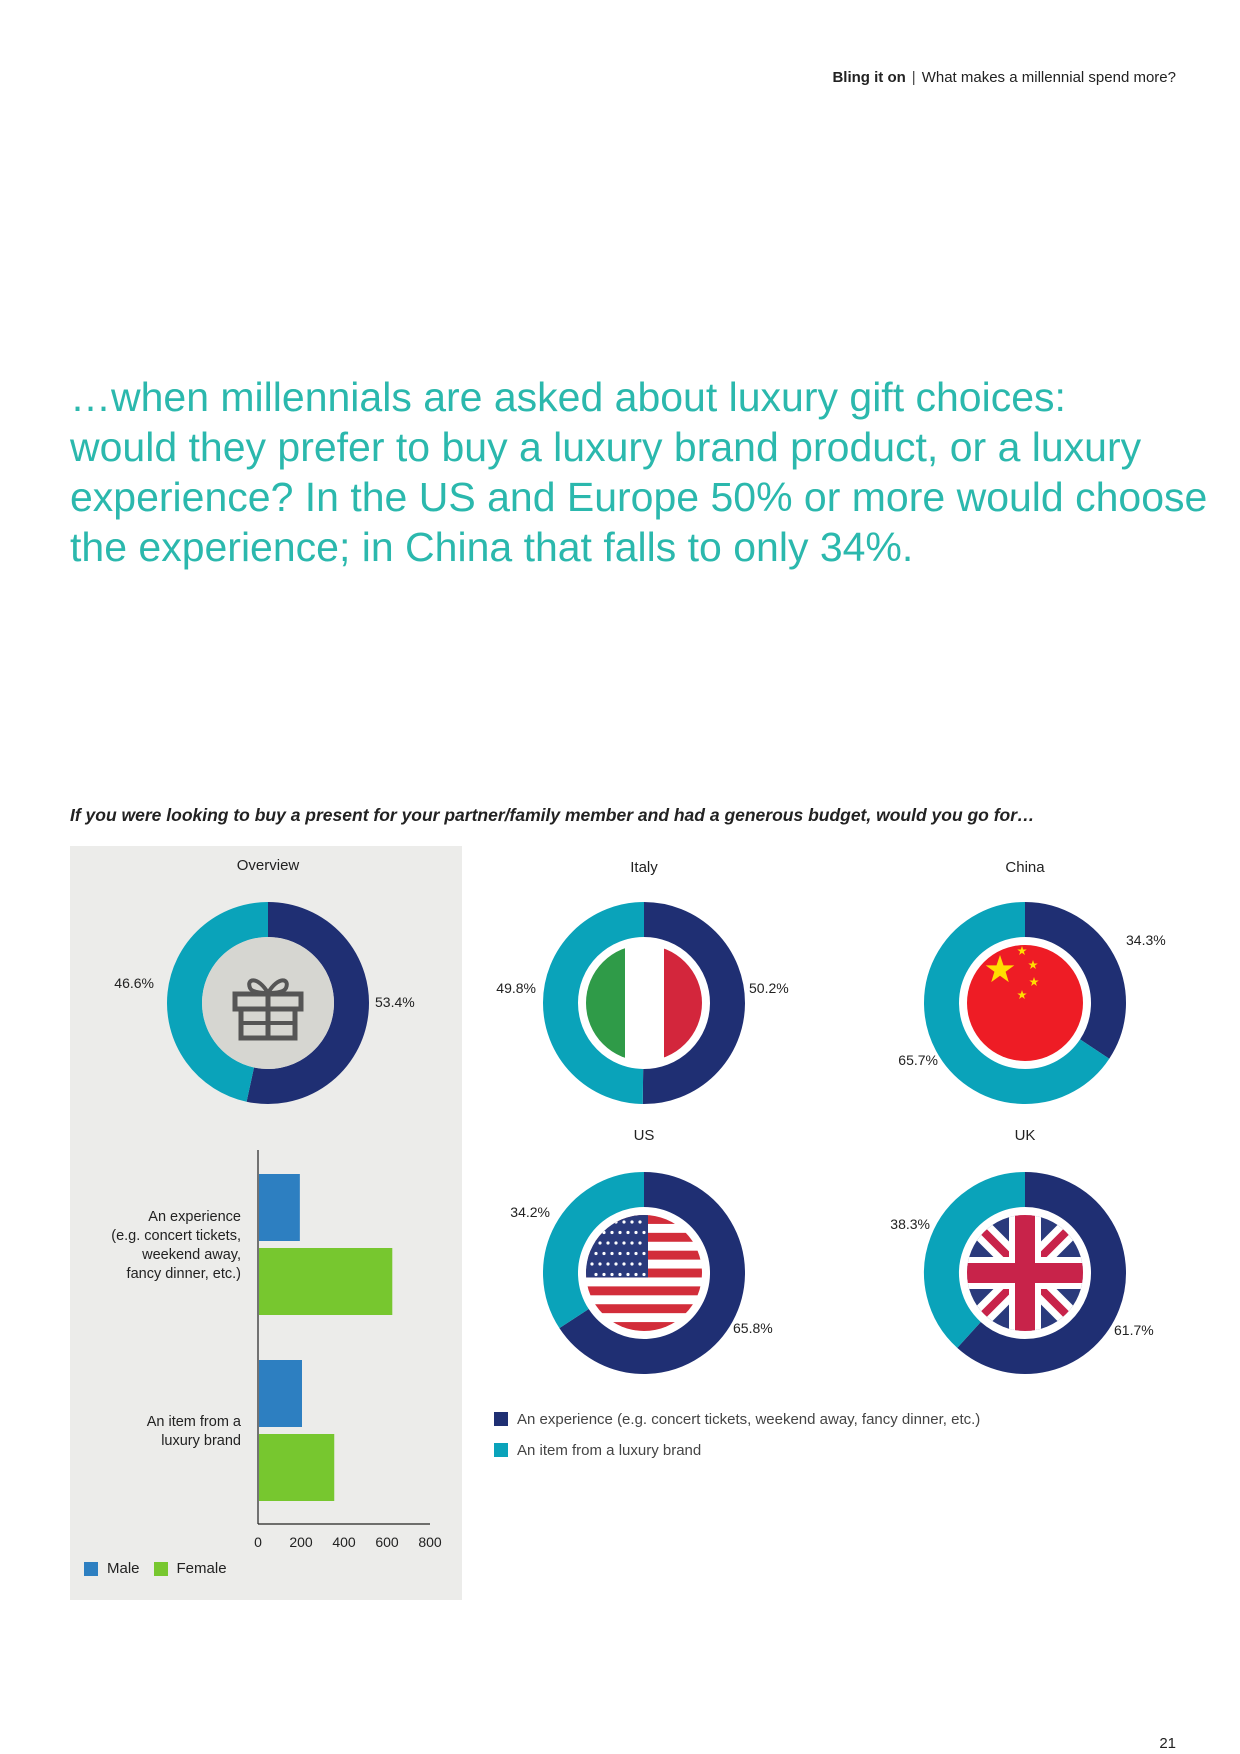 Image resolution: width=1240 pixels, height=1754 pixels. I want to click on data-label: 34.3%, so click(1146, 940).